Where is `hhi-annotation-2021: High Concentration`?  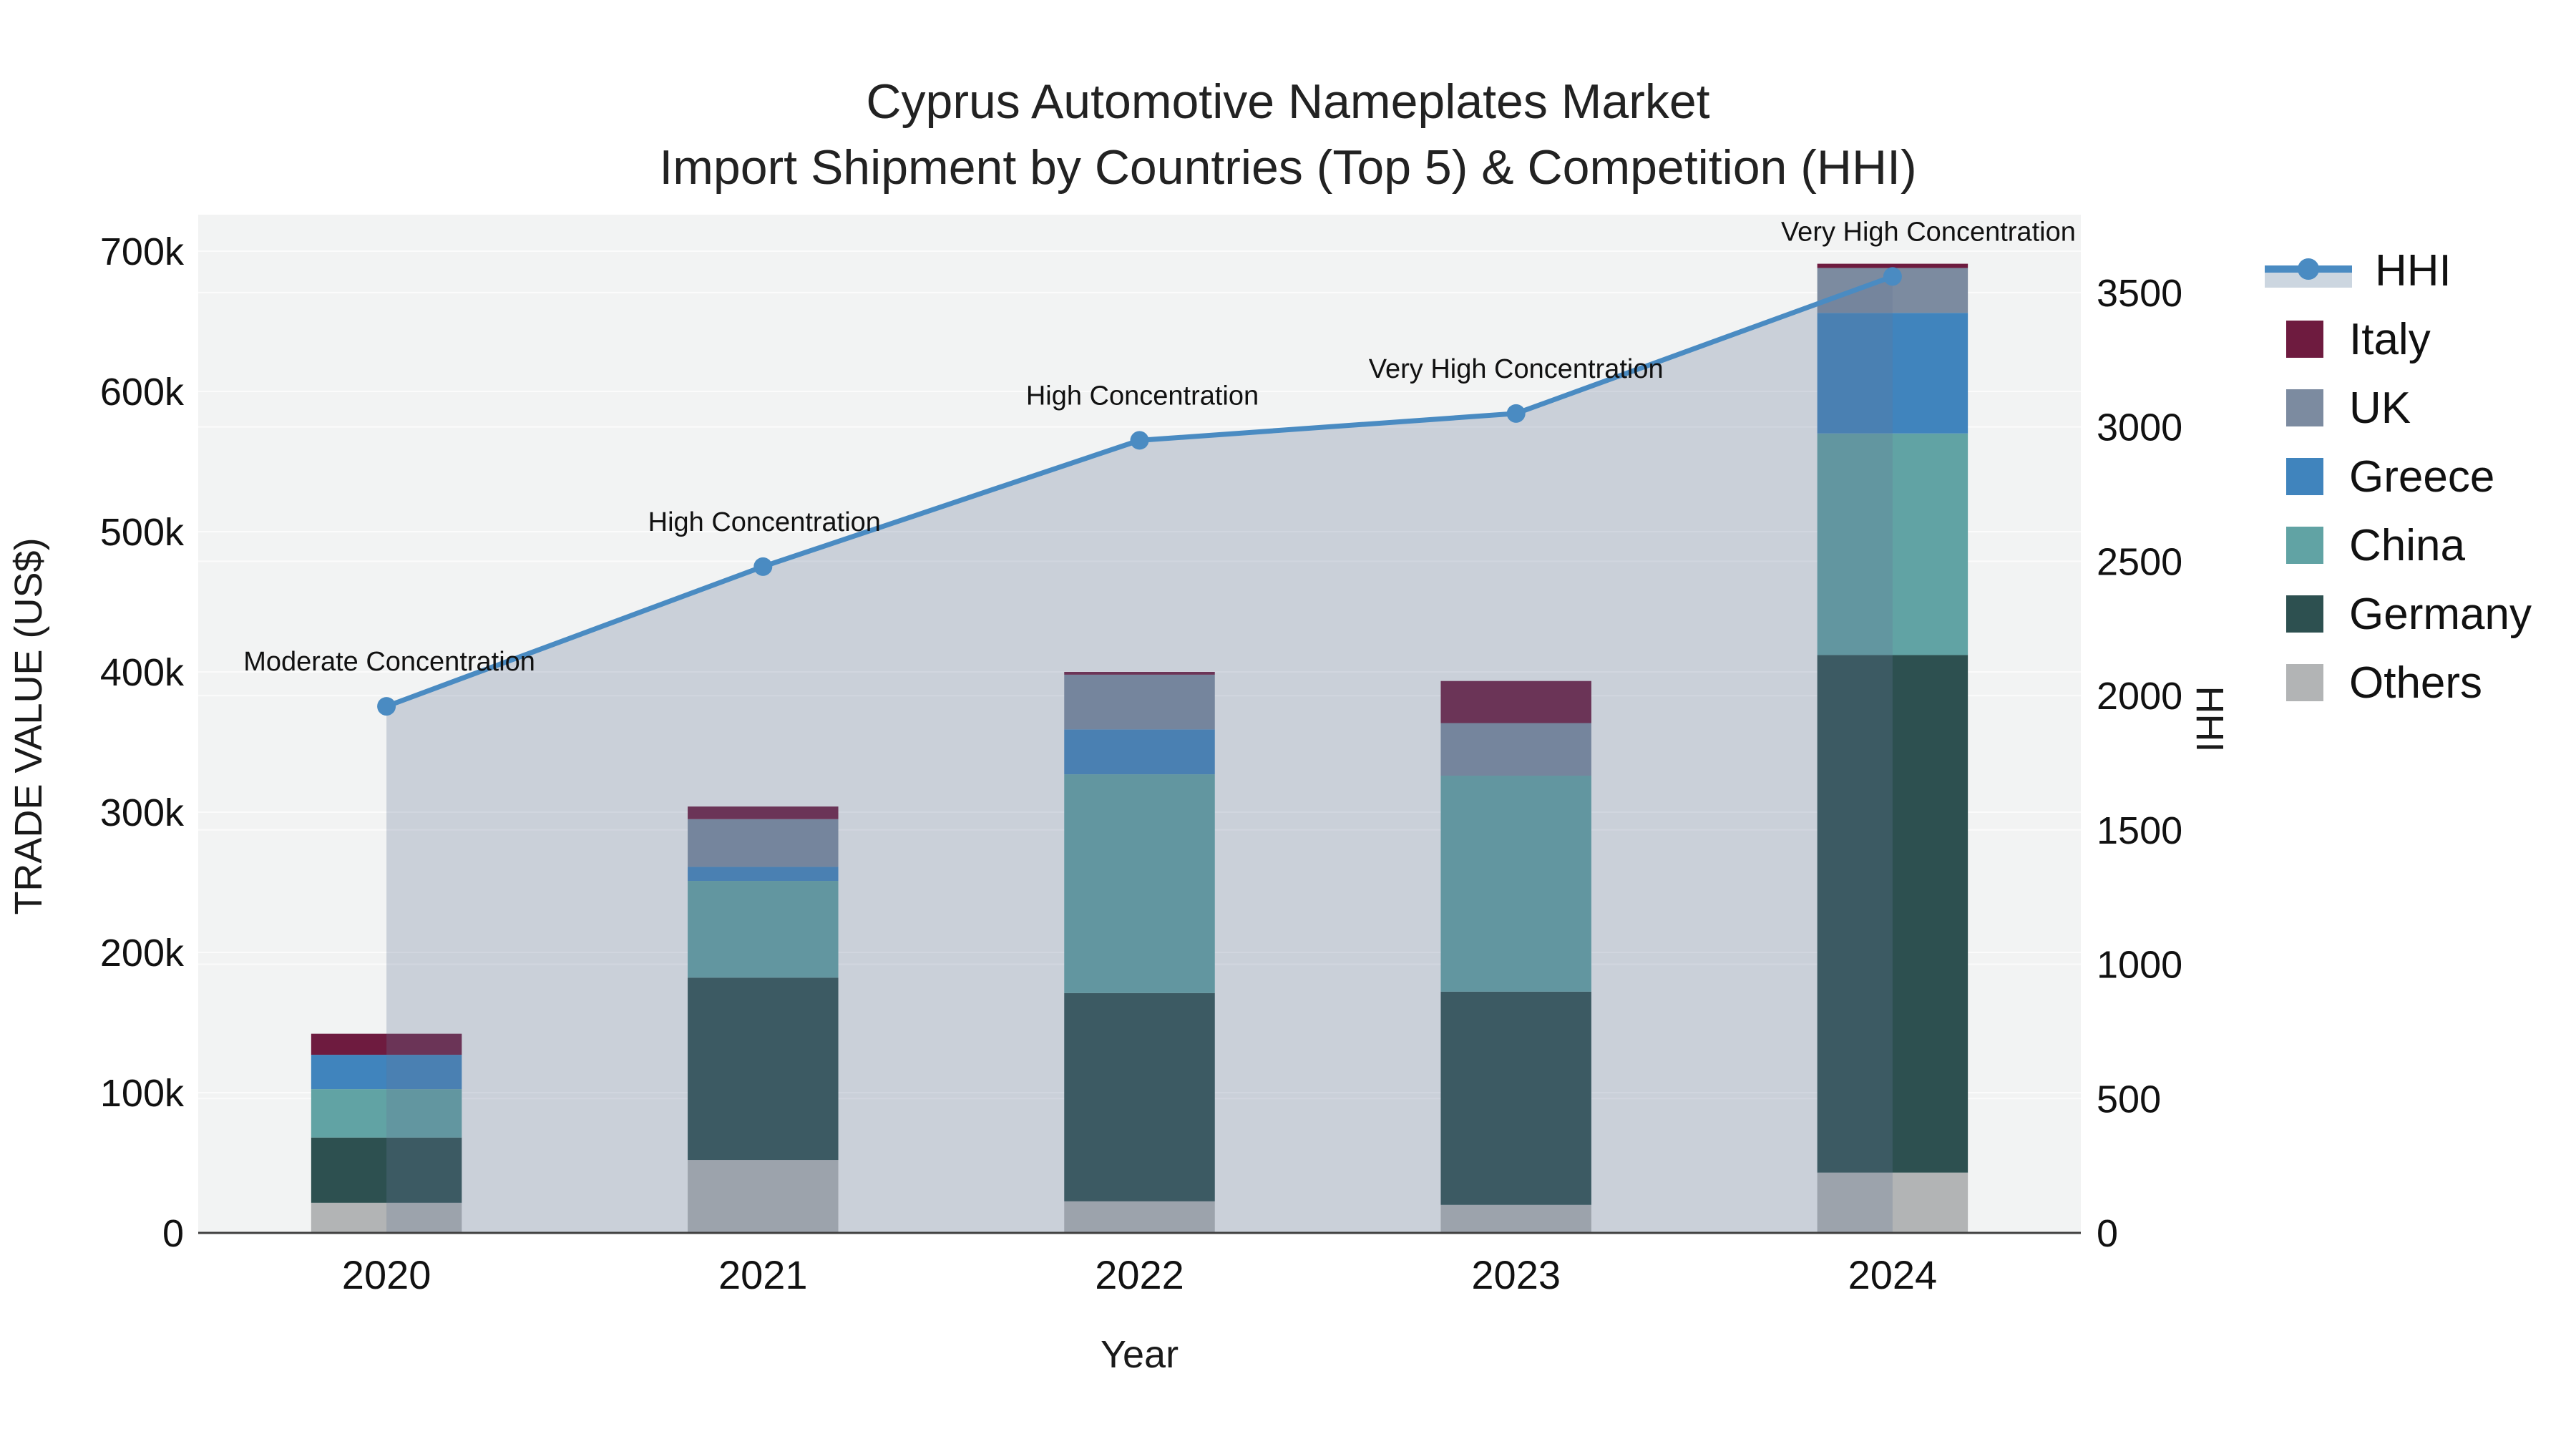
hhi-annotation-2021: High Concentration is located at coordinates (764, 522).